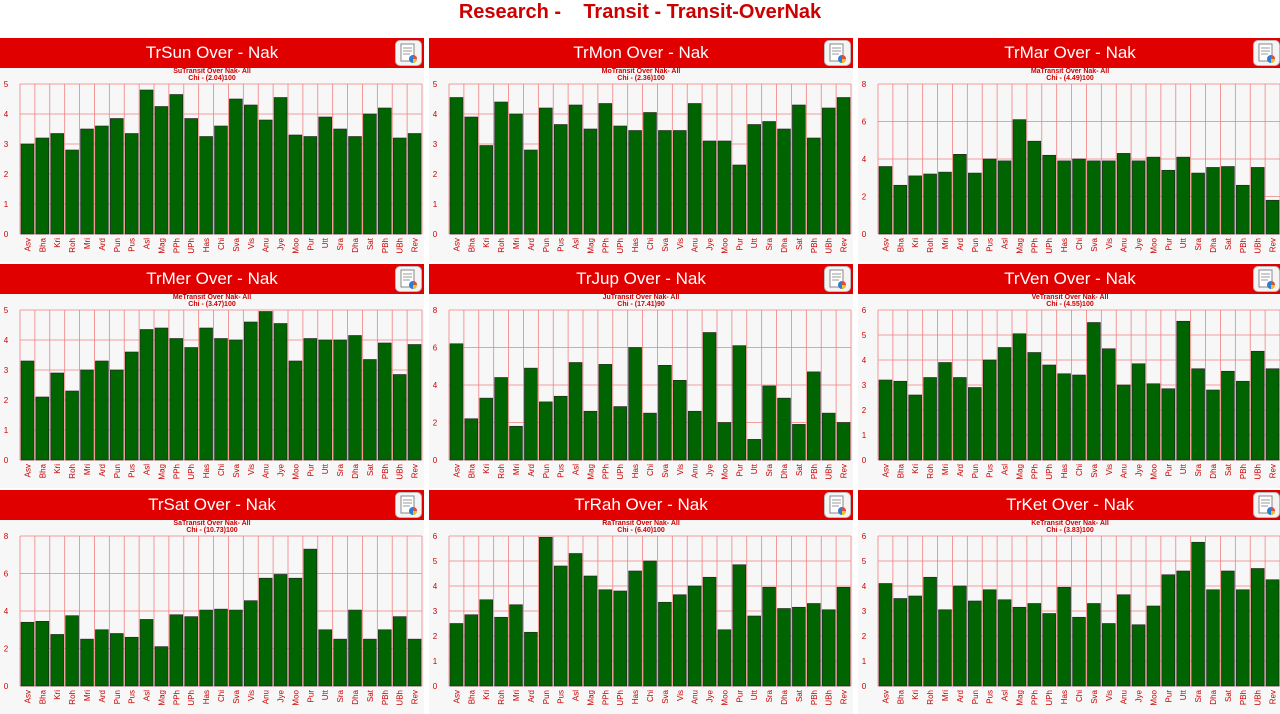  What do you see at coordinates (211, 530) in the screenshot?
I see `chart-subtitle: Chi - (10.73)100` at bounding box center [211, 530].